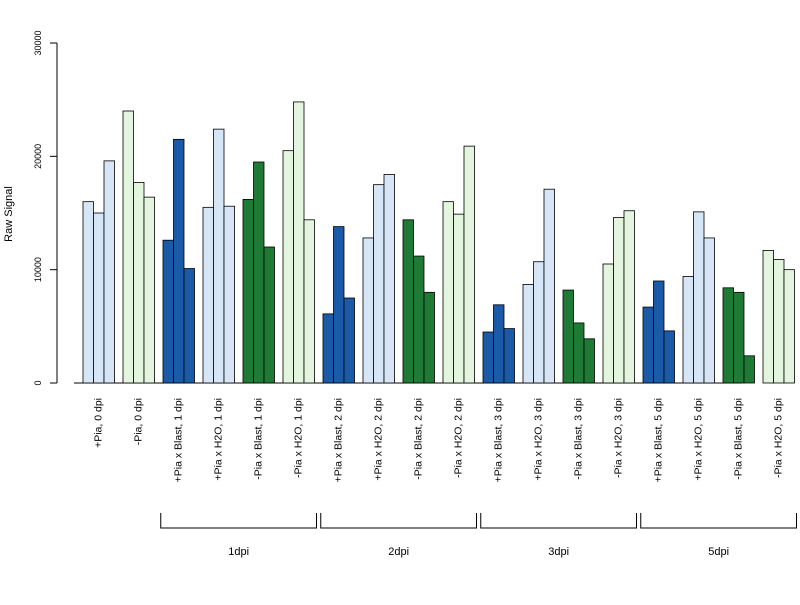 The height and width of the screenshot is (605, 800). I want to click on x-tick-label: -Pia, 0 dpi, so click(139, 421).